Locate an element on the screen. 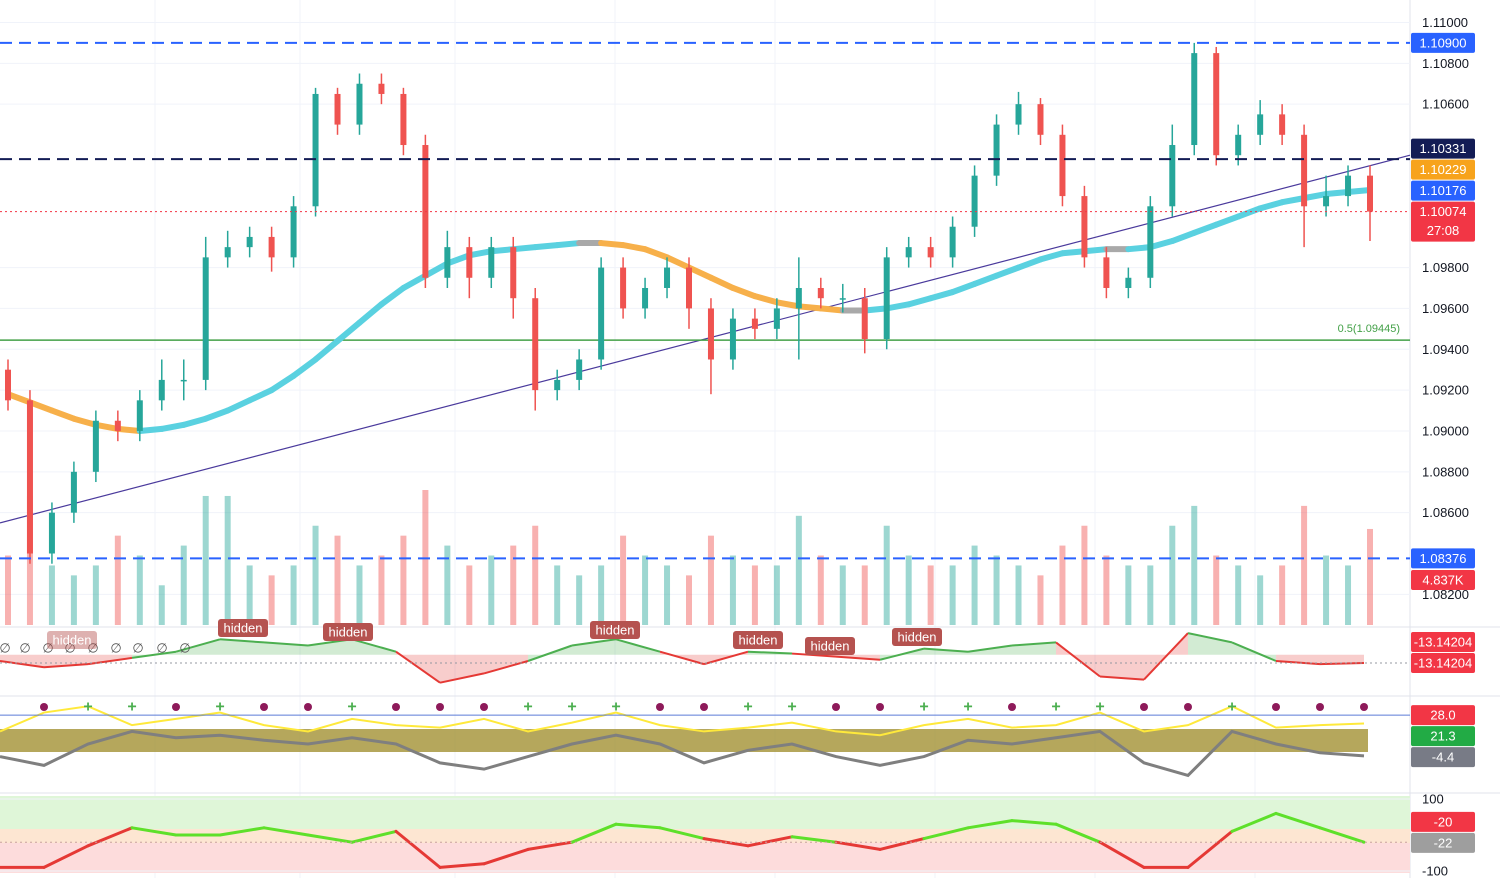 This screenshot has width=1500, height=878. price-badge-label: 1.08376 is located at coordinates (1443, 558).